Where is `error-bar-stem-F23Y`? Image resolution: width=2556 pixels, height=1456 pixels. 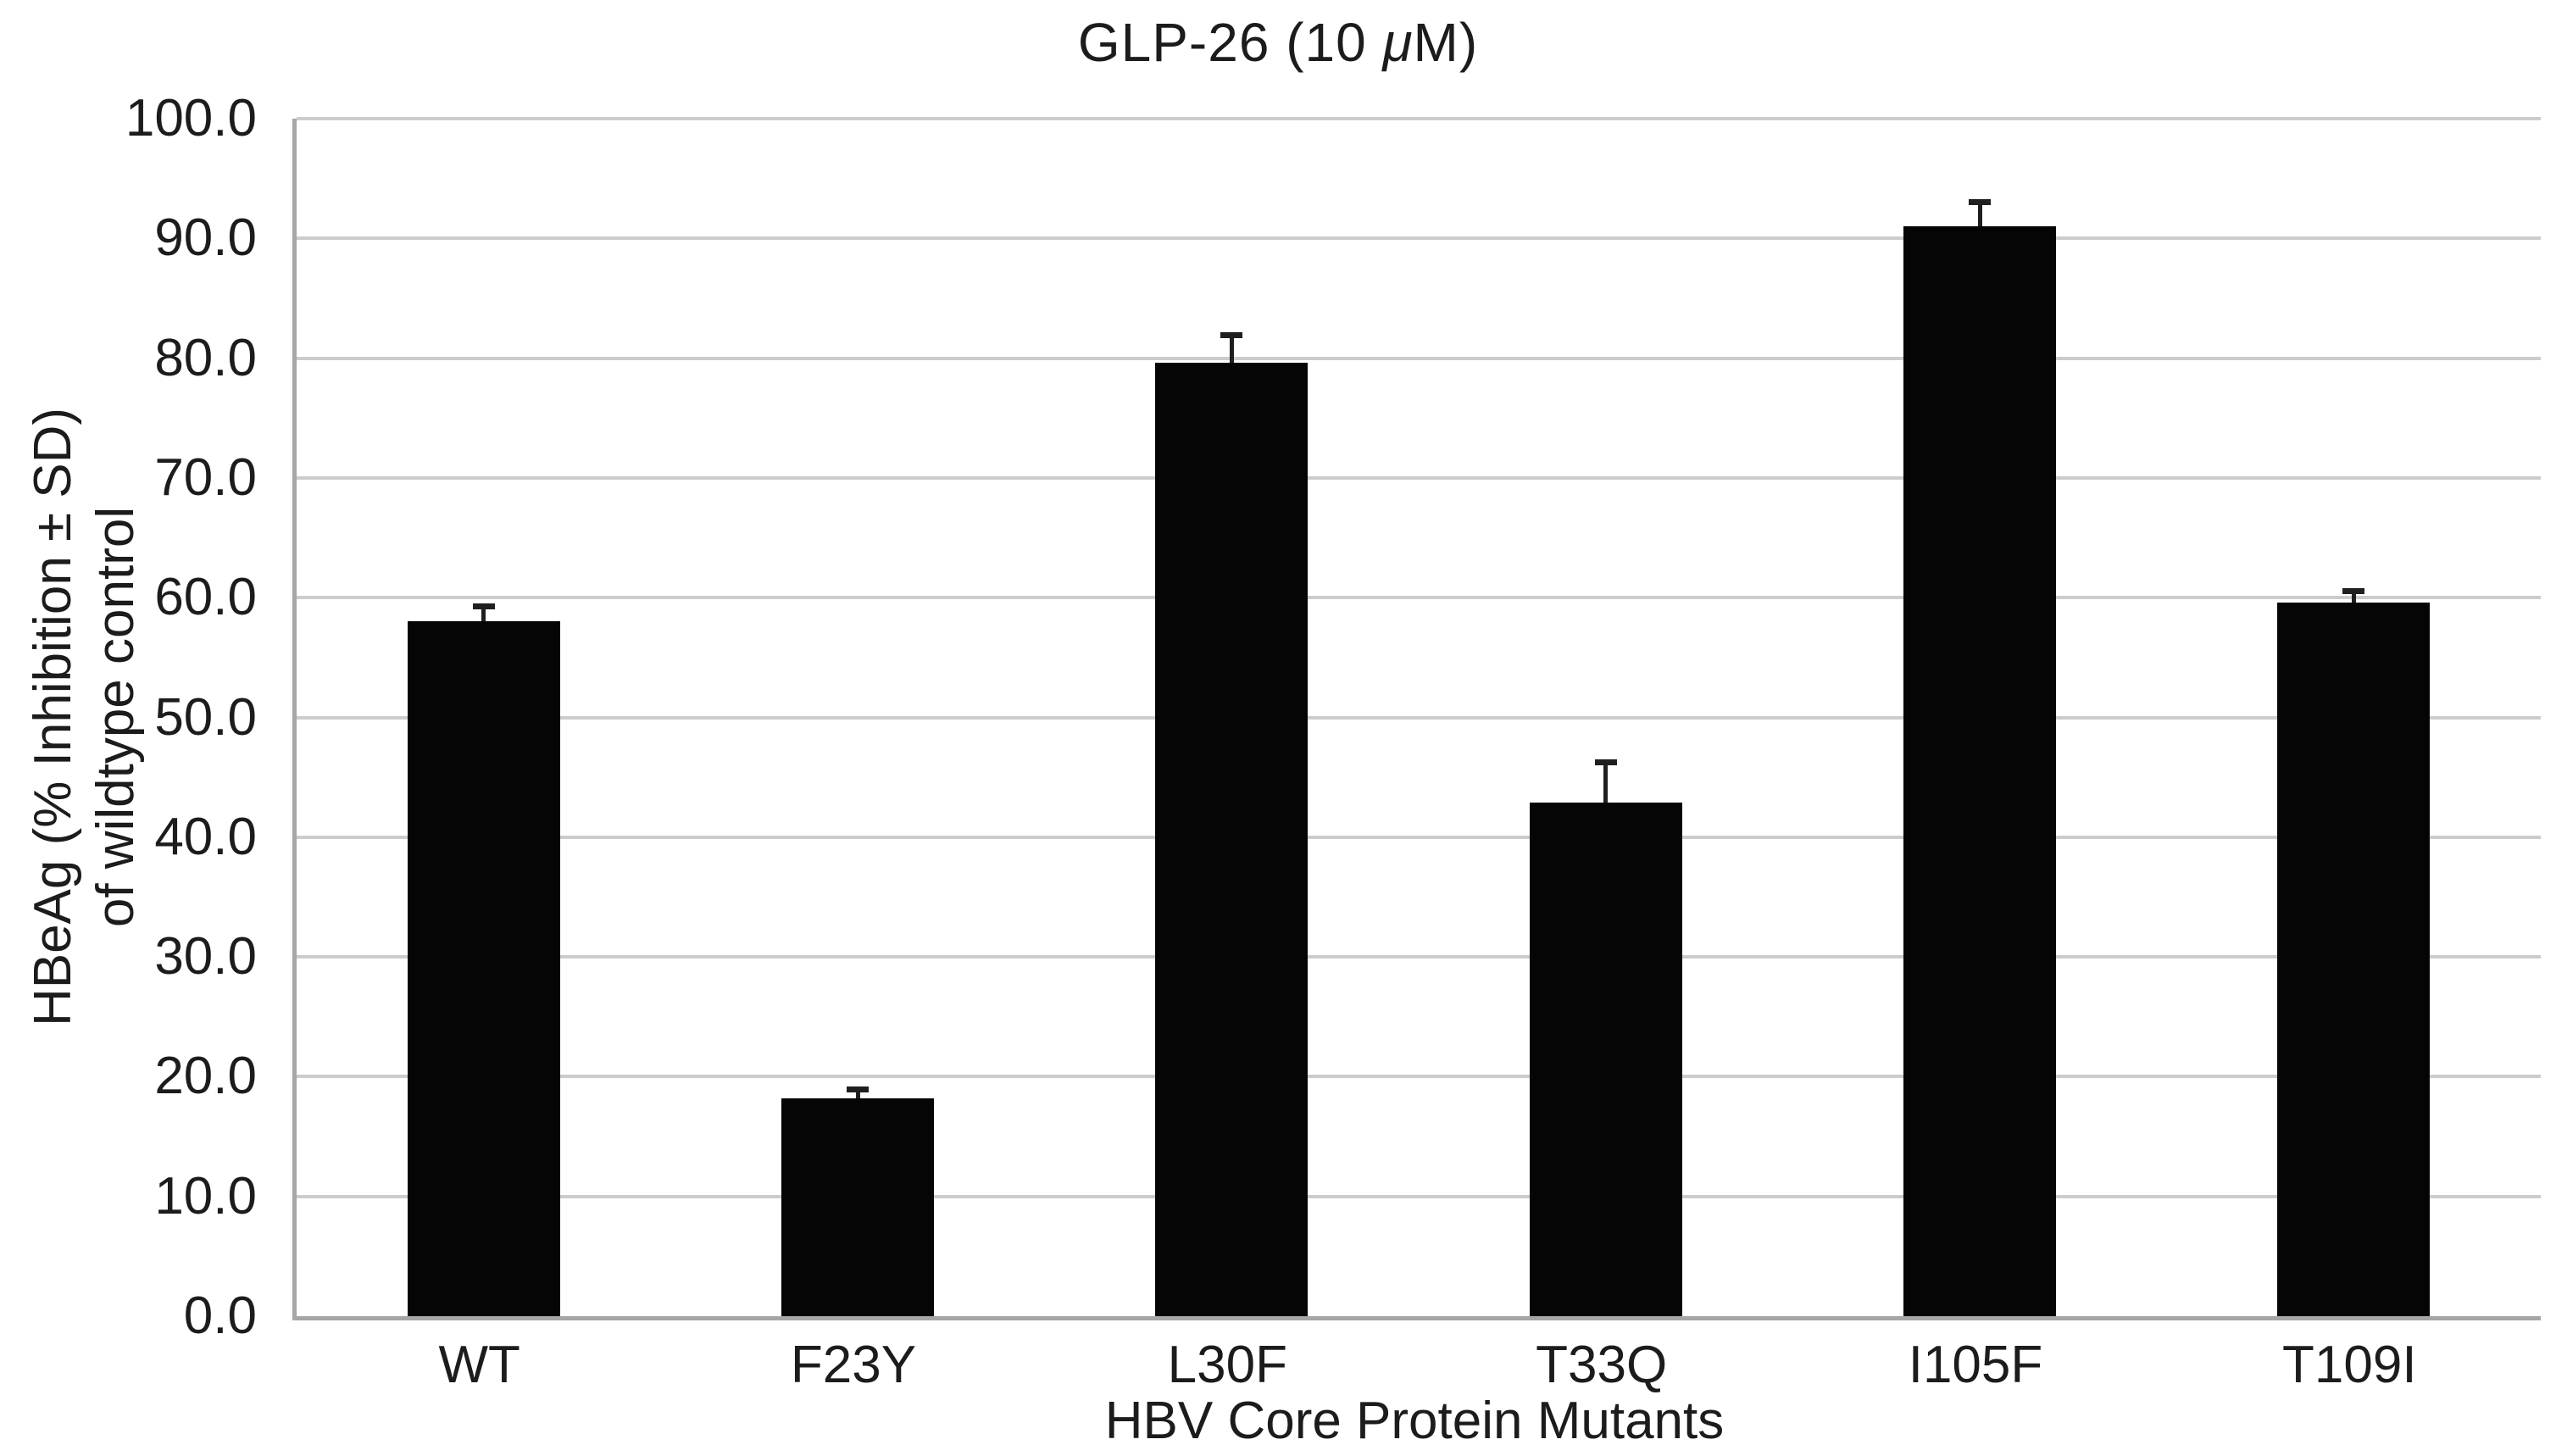 error-bar-stem-F23Y is located at coordinates (857, 1092).